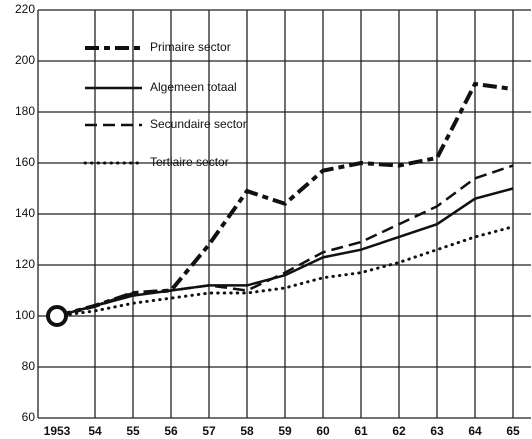  I want to click on x-tick-label: 56, so click(171, 431).